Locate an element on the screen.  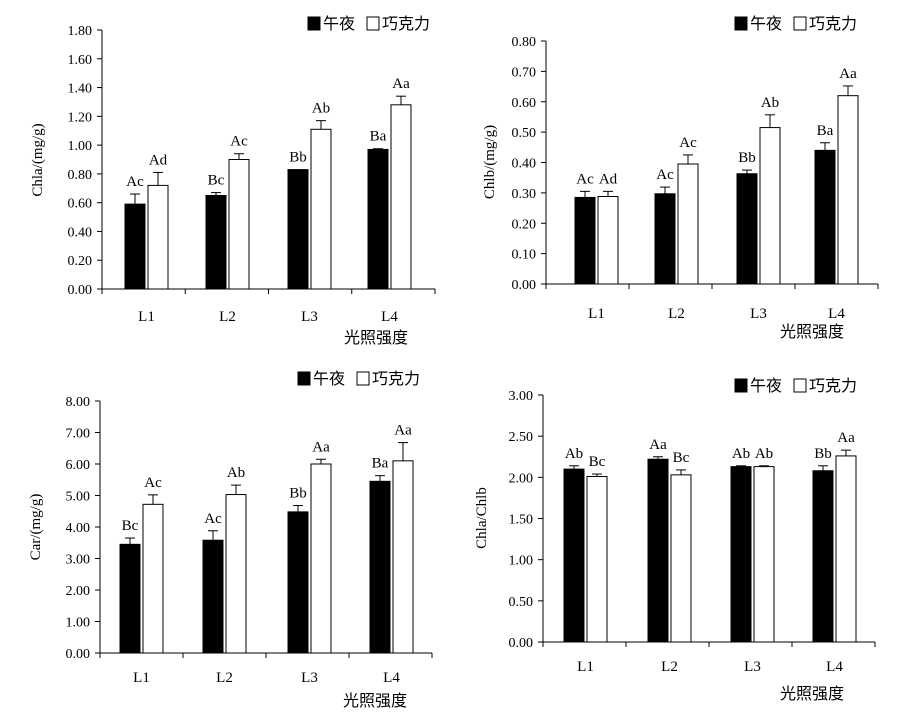
y-tick-label: 0.70 is located at coordinates (524, 72).